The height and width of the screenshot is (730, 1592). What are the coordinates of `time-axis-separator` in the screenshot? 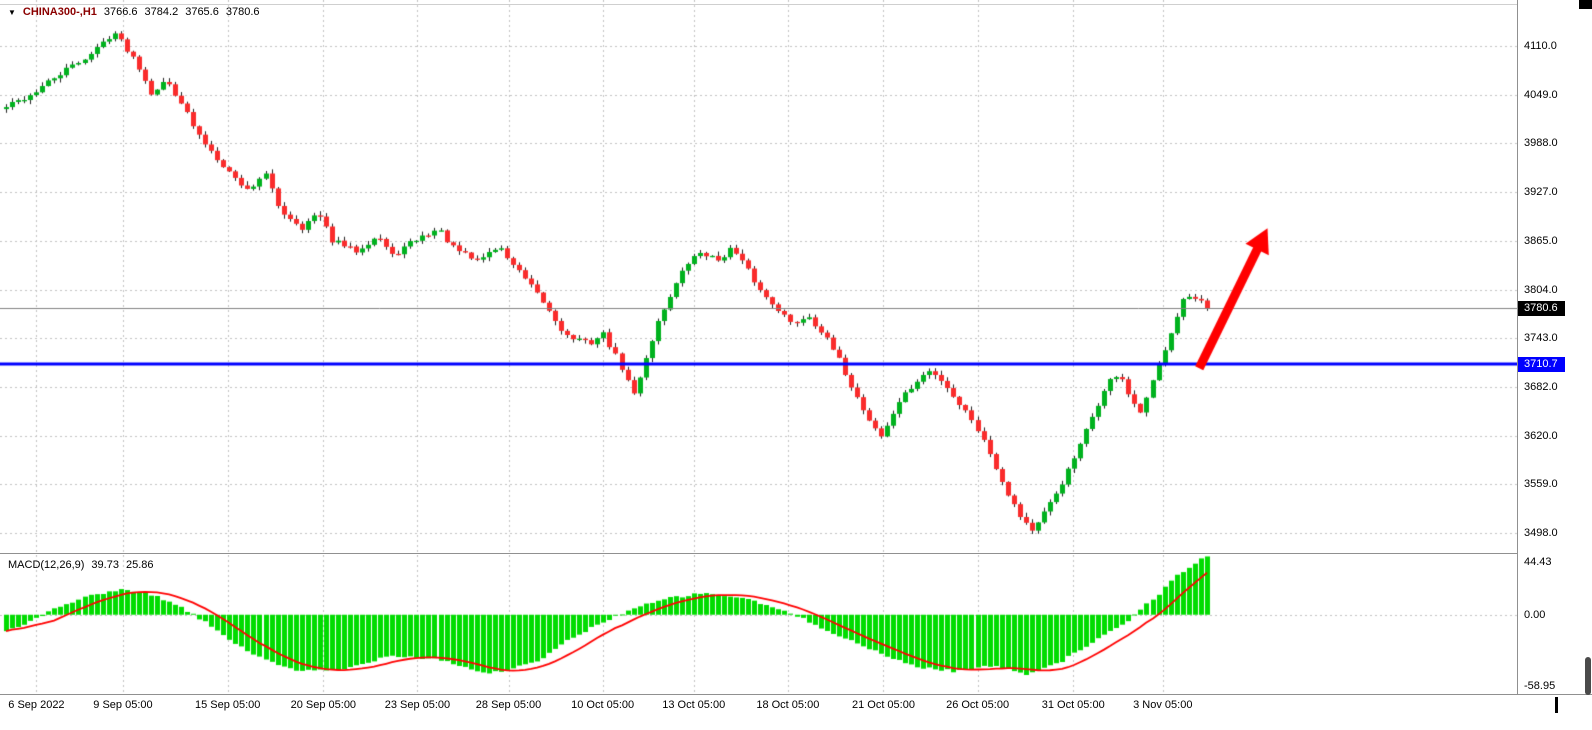 It's located at (796, 694).